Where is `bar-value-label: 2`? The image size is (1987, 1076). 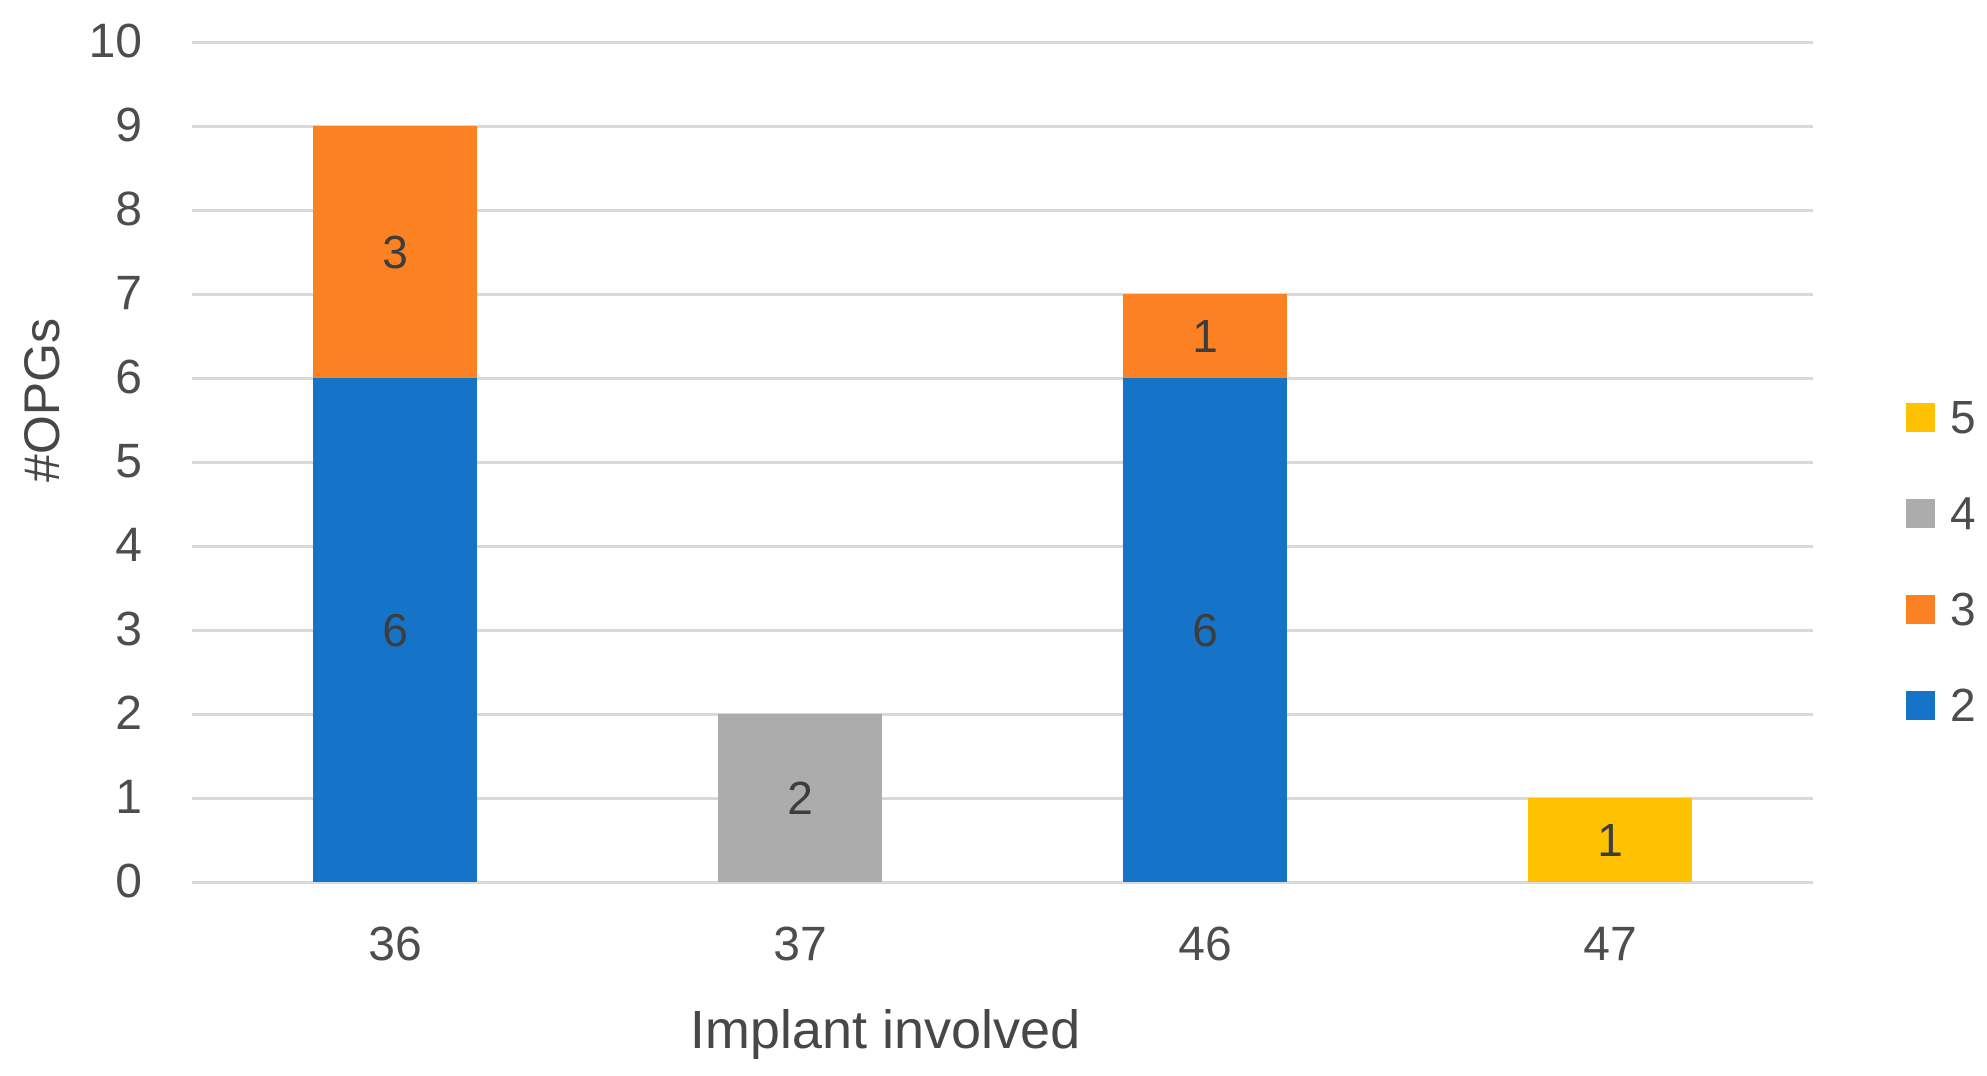
bar-value-label: 2 is located at coordinates (800, 798).